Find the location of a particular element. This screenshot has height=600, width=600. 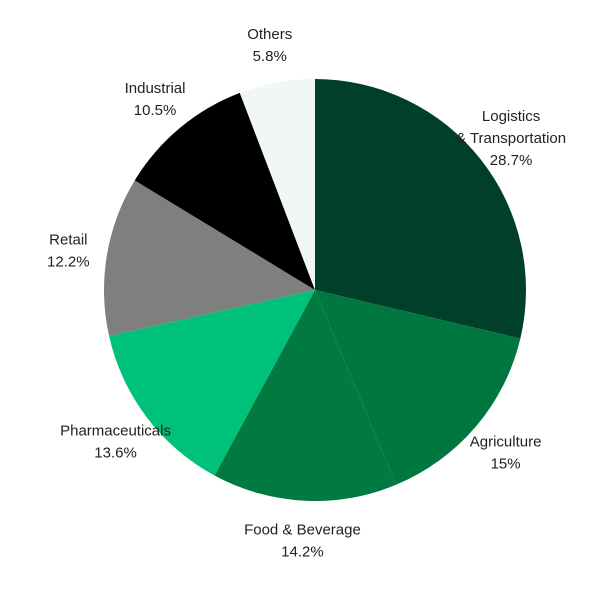

value-label: 5.8% is located at coordinates (270, 56).